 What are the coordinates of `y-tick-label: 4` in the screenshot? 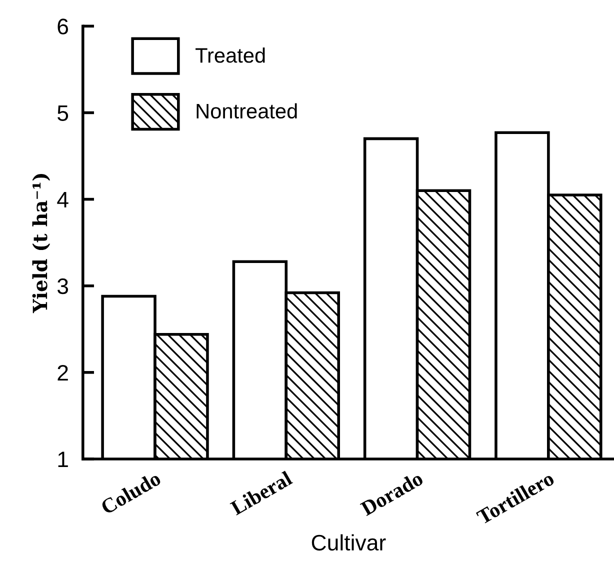 It's located at (62, 200).